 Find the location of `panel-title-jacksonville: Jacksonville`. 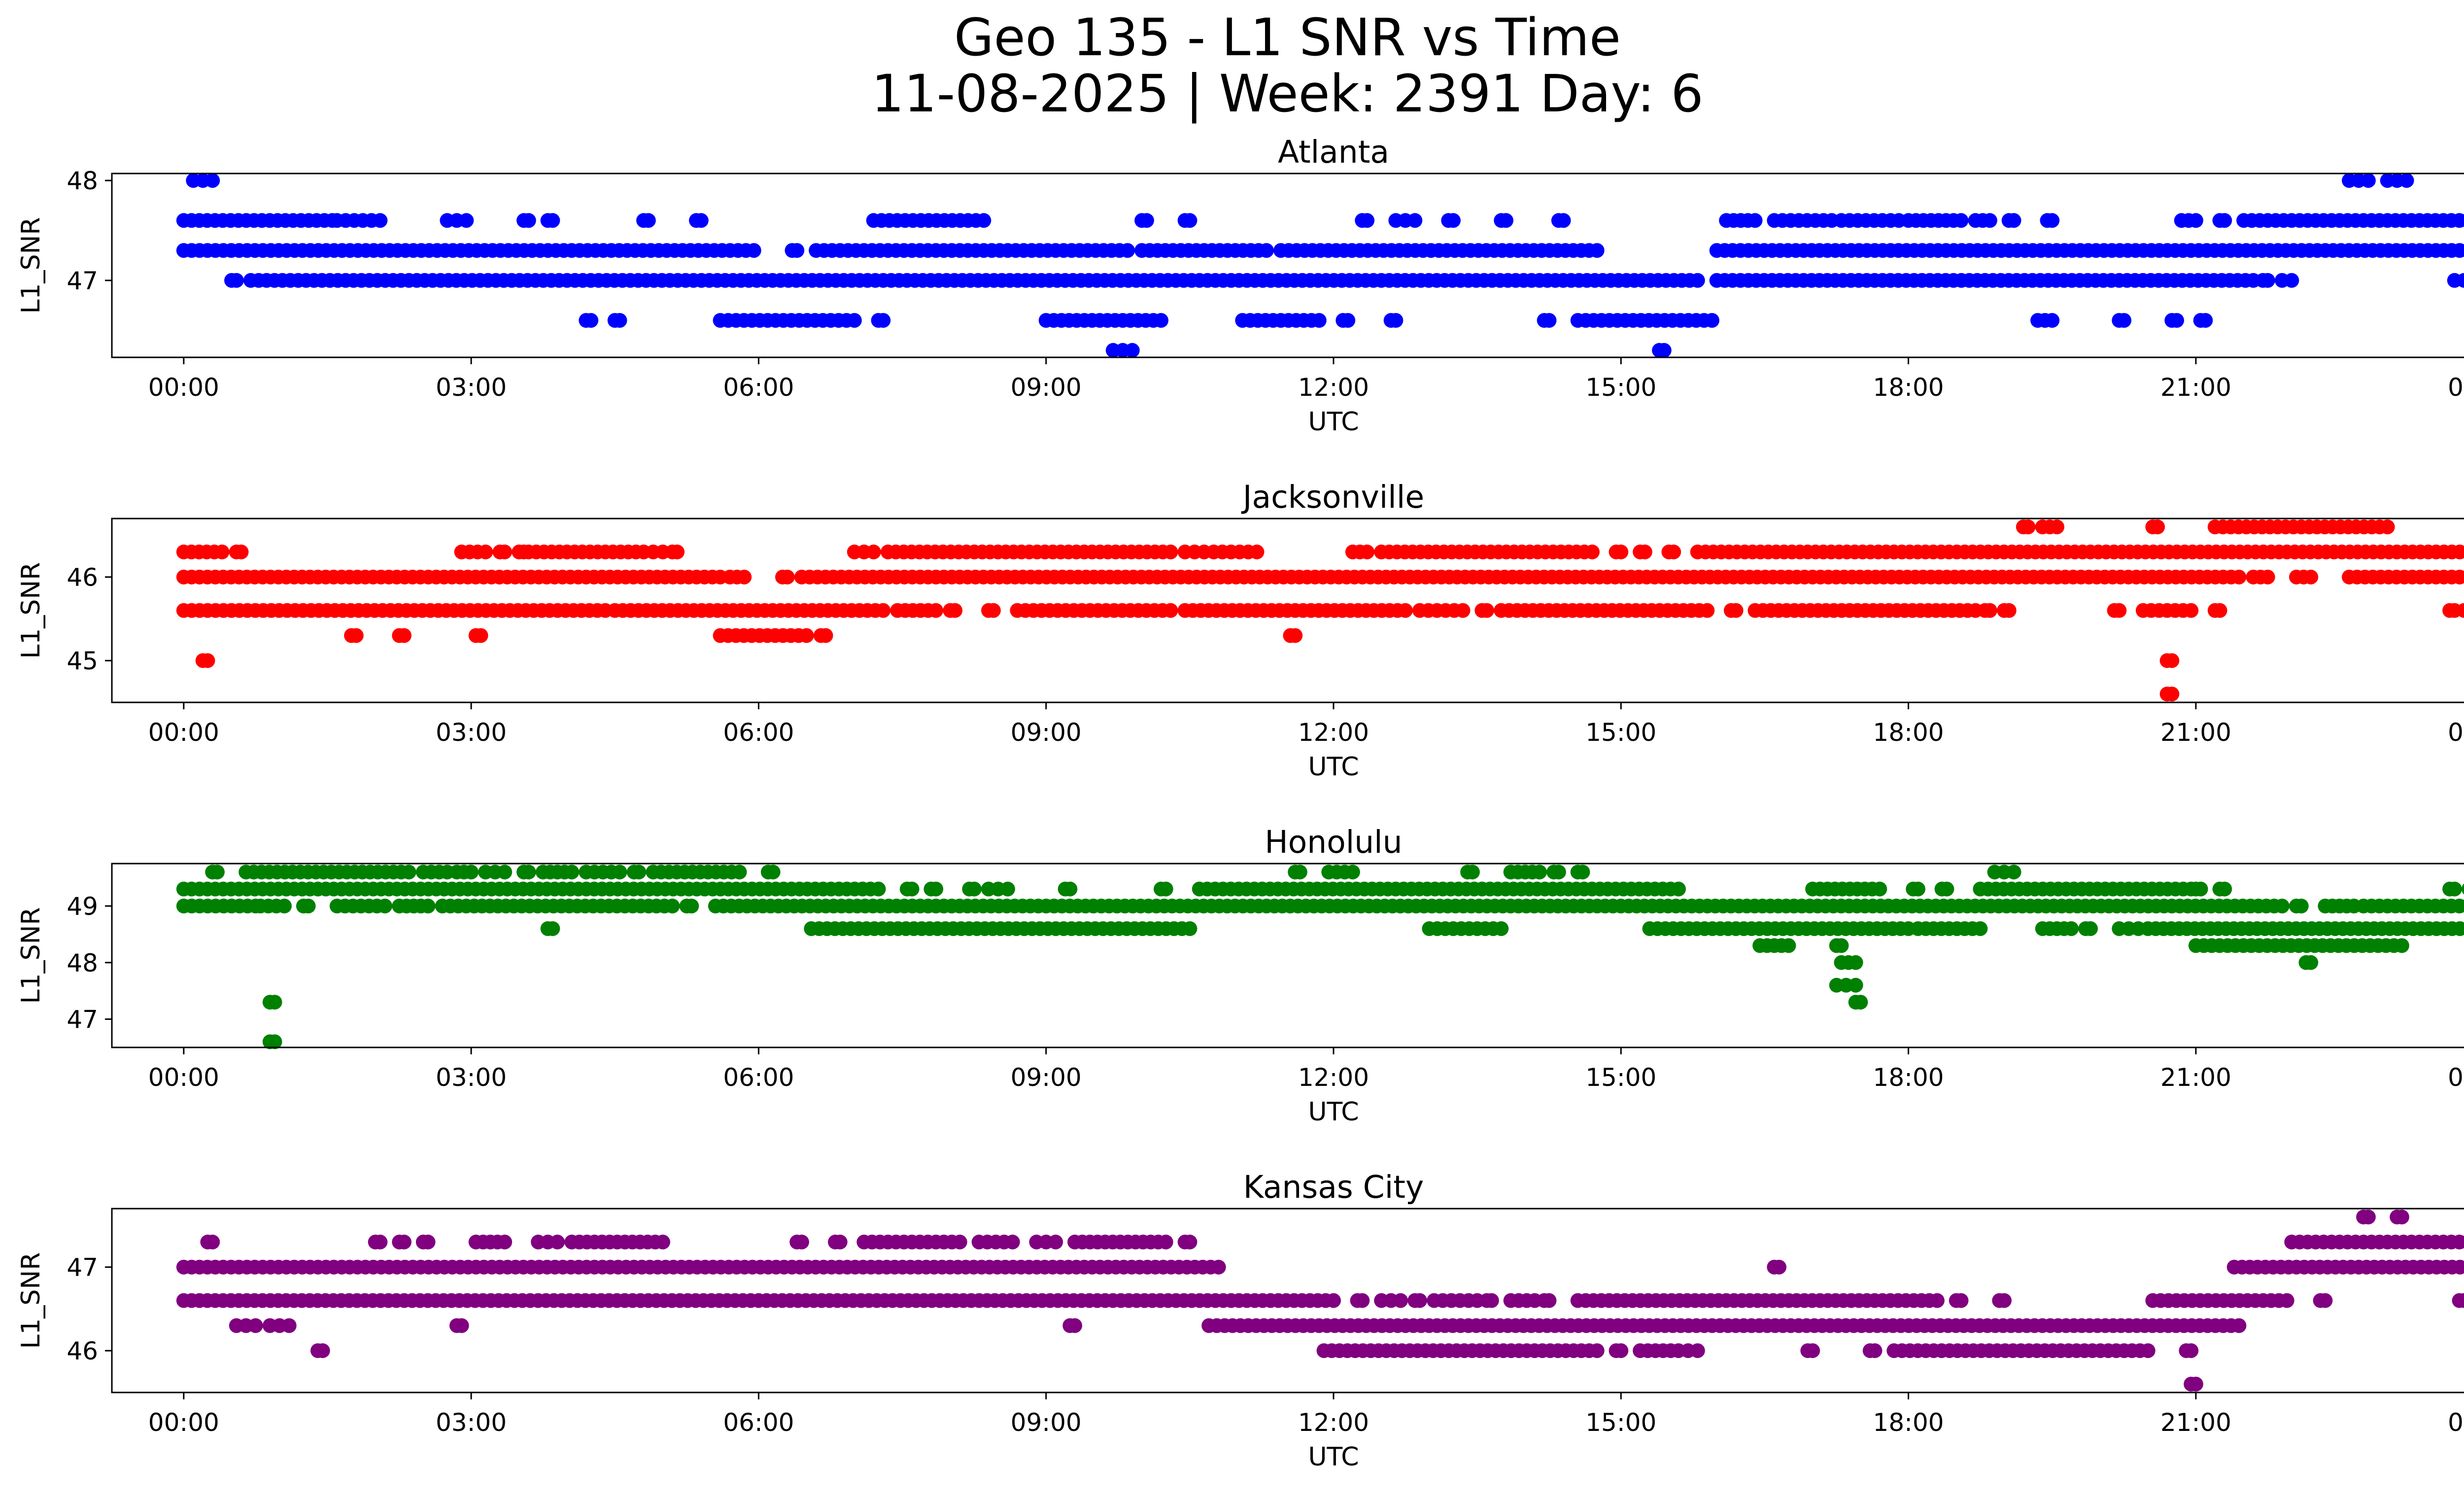

panel-title-jacksonville: Jacksonville is located at coordinates (1332, 497).